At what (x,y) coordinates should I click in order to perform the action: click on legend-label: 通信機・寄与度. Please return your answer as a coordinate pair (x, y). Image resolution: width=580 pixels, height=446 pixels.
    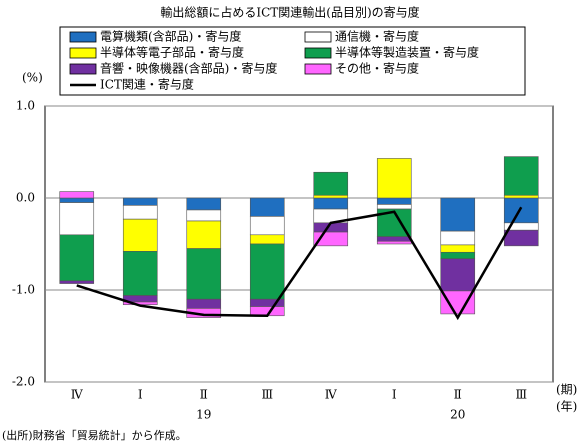
    Looking at the image, I should click on (377, 36).